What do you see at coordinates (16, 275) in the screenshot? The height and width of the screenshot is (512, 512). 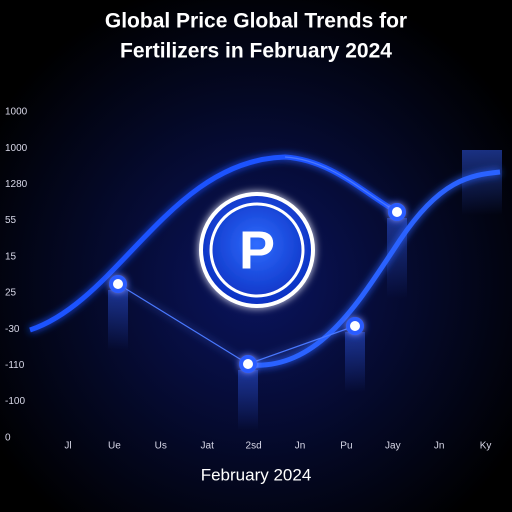 I see `y-labels: 1000 1000 1280 55 15 25 -30 -110 -100 0` at bounding box center [16, 275].